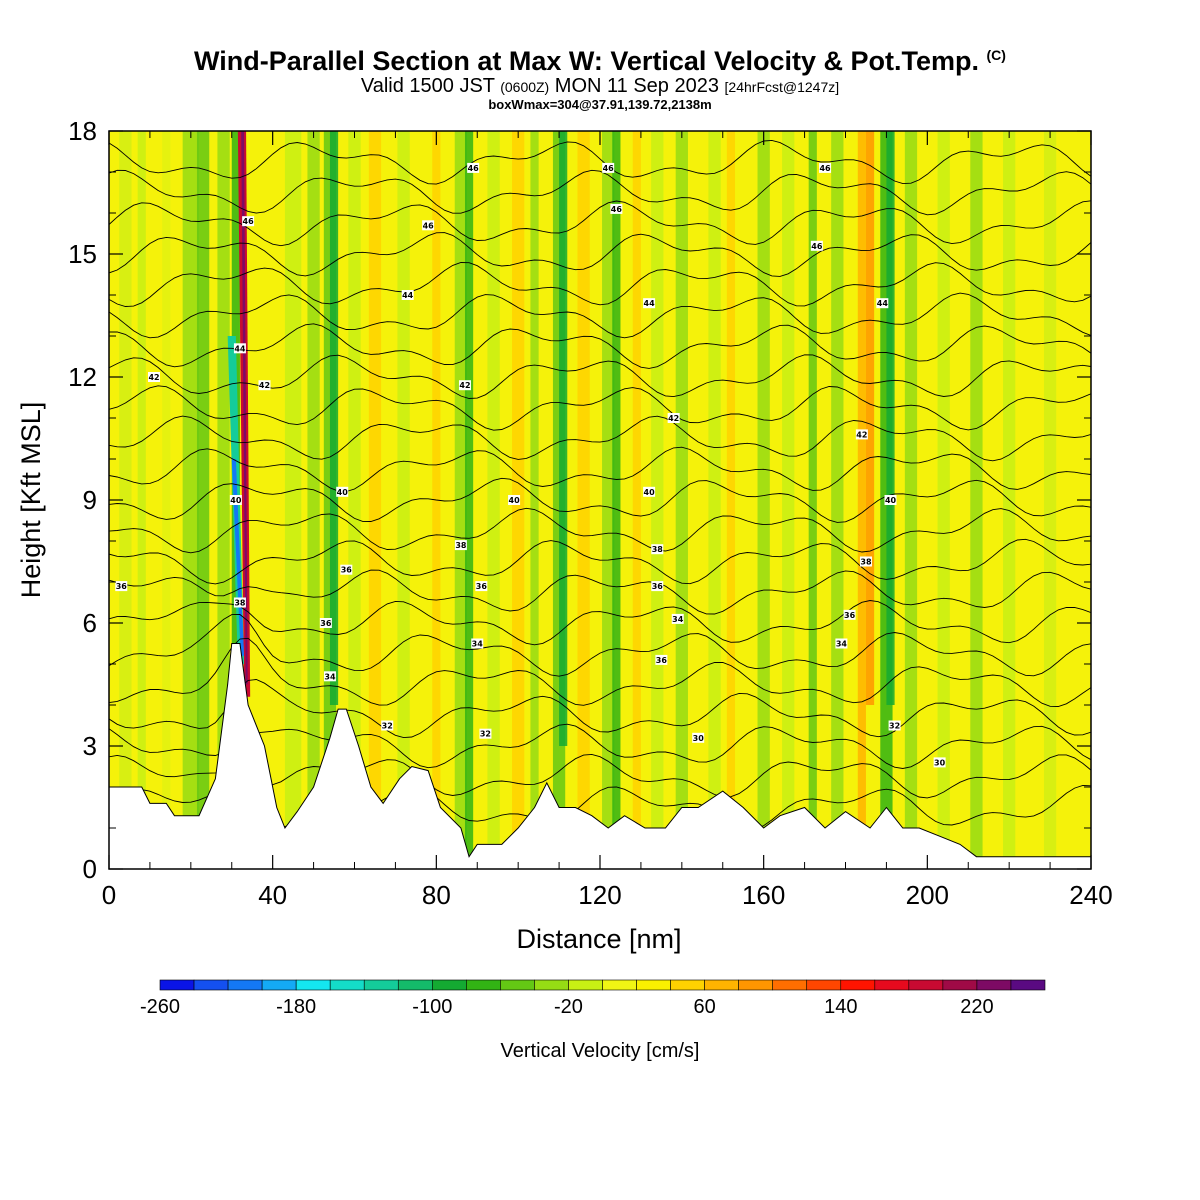 The height and width of the screenshot is (1200, 1200). I want to click on x-tick-label: 0, so click(109, 895).